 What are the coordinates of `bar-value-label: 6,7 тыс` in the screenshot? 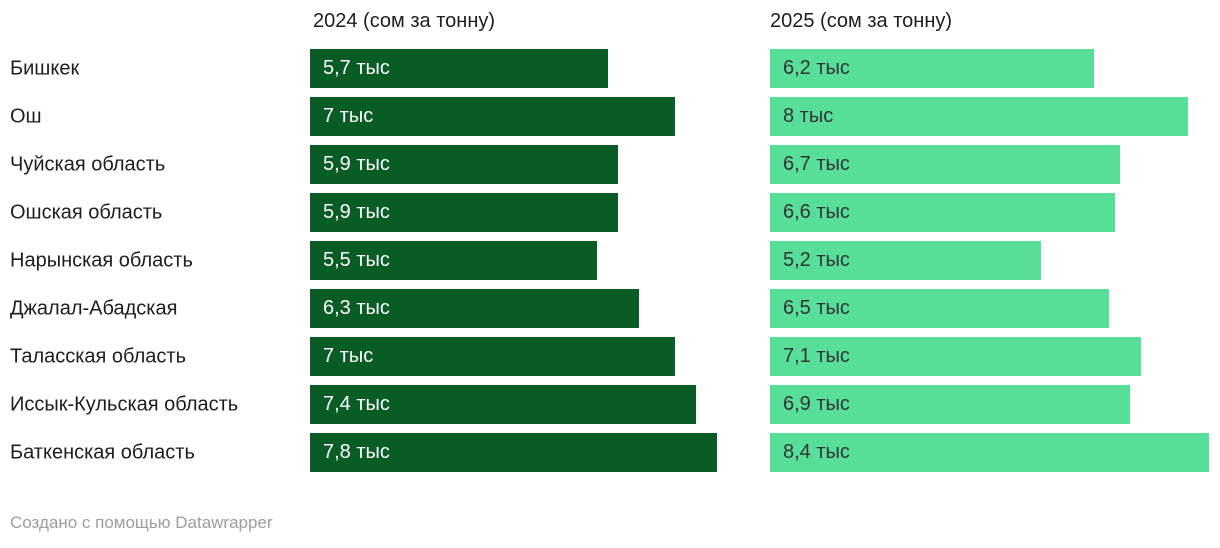 It's located at (816, 164).